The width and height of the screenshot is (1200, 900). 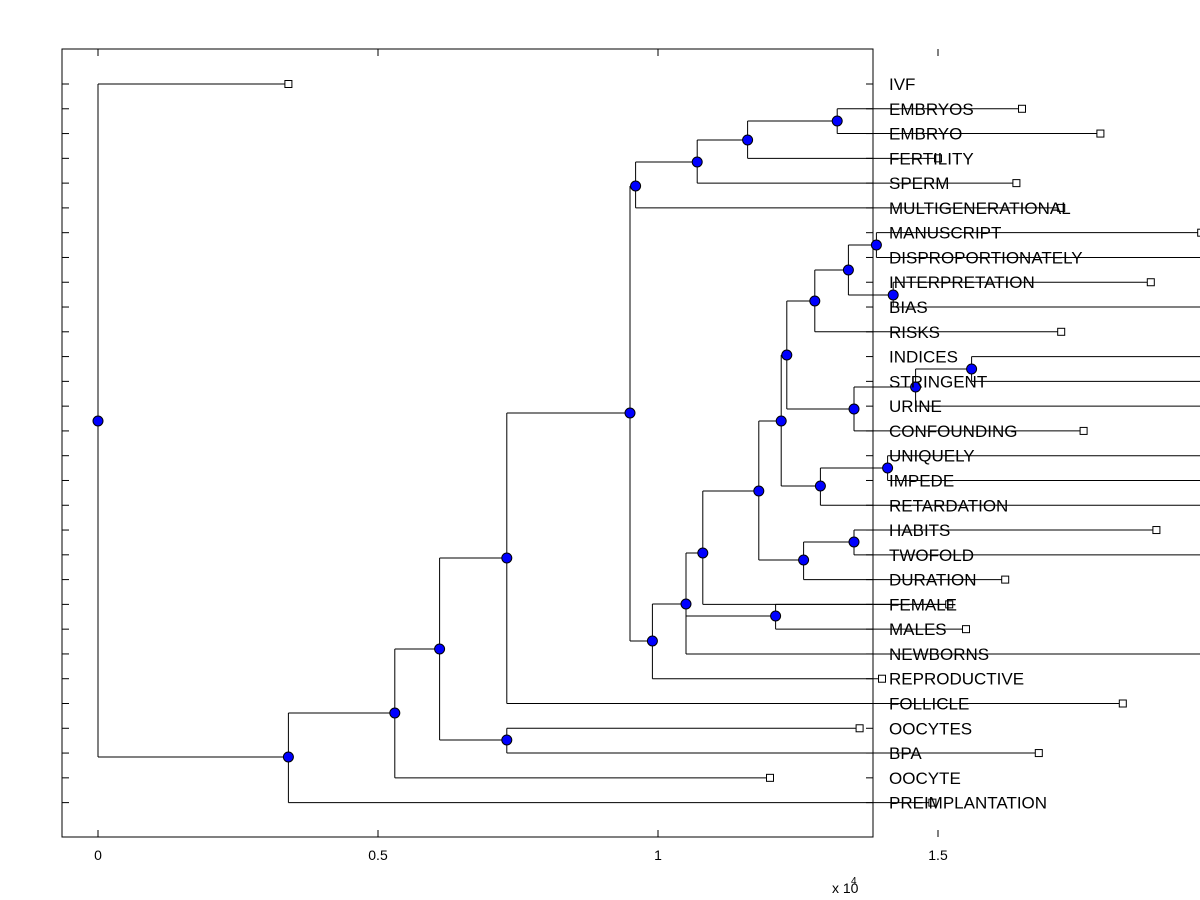 What do you see at coordinates (939, 654) in the screenshot?
I see `leaf-label: NEWBORNS` at bounding box center [939, 654].